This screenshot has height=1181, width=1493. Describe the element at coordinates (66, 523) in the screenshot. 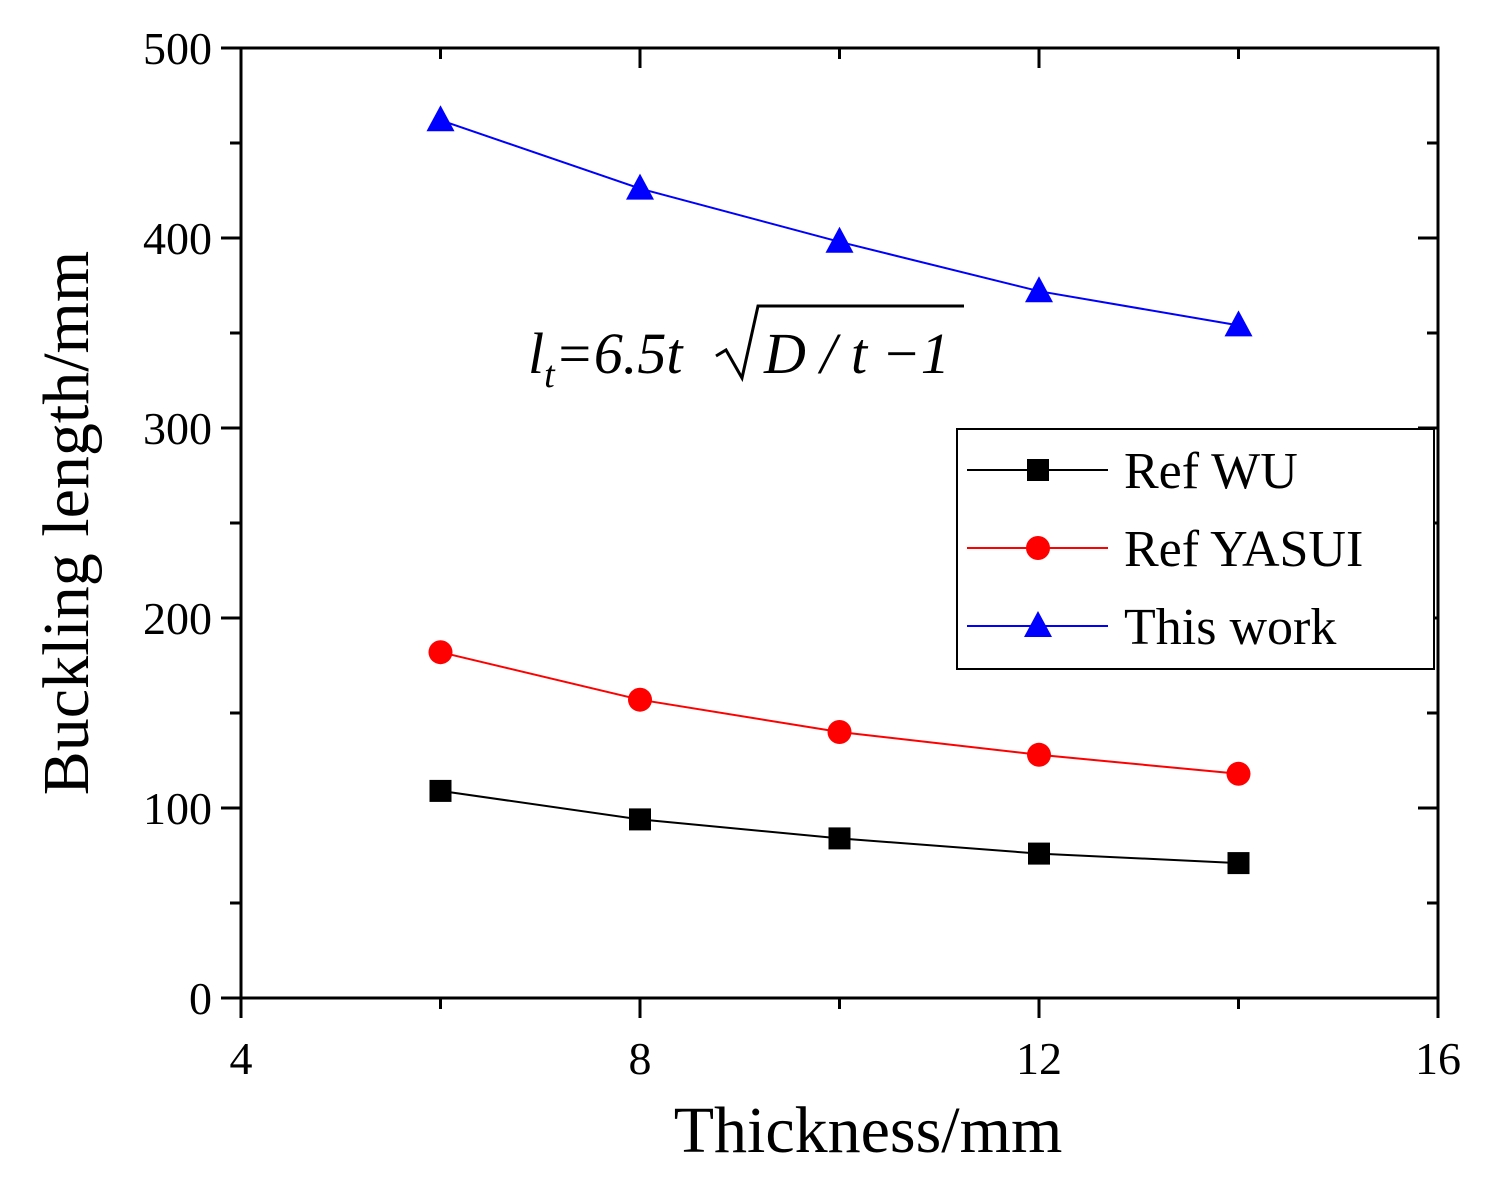

I see `y-axis-title: Buckling length/mm` at that location.